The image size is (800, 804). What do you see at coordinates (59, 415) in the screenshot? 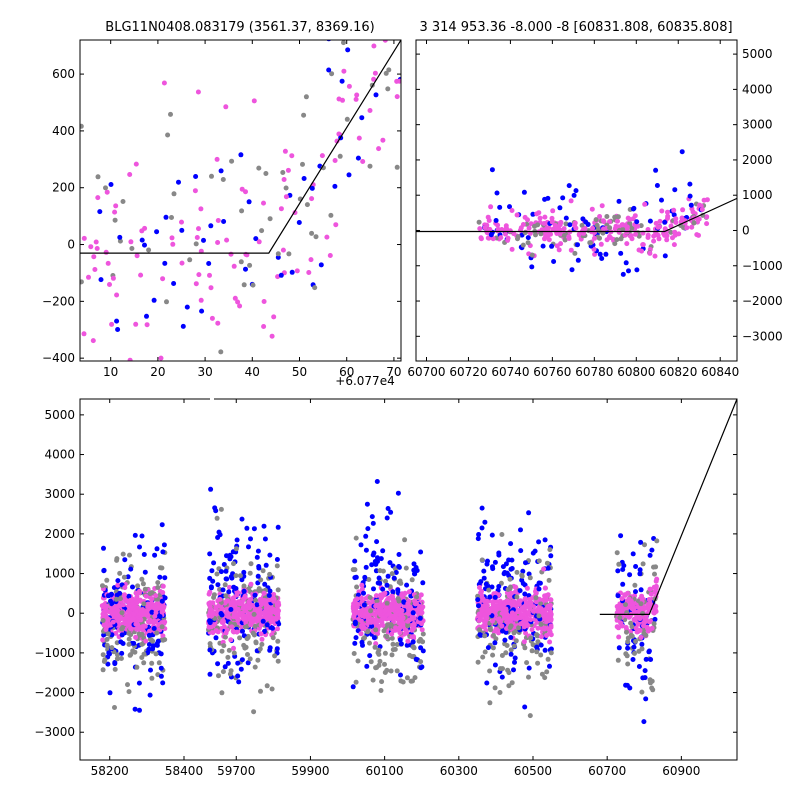
I see `y-tick-label: 5000` at bounding box center [59, 415].